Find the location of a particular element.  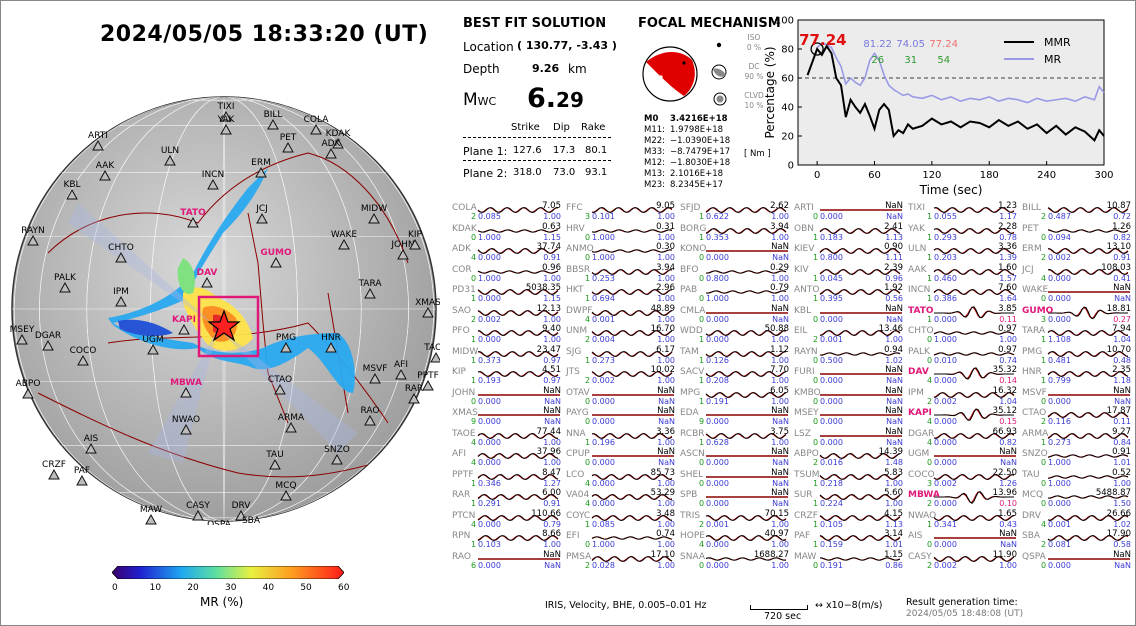

station-panel-abpo: ABPO 14.39 2 0.016 1.48 is located at coordinates (850, 457).